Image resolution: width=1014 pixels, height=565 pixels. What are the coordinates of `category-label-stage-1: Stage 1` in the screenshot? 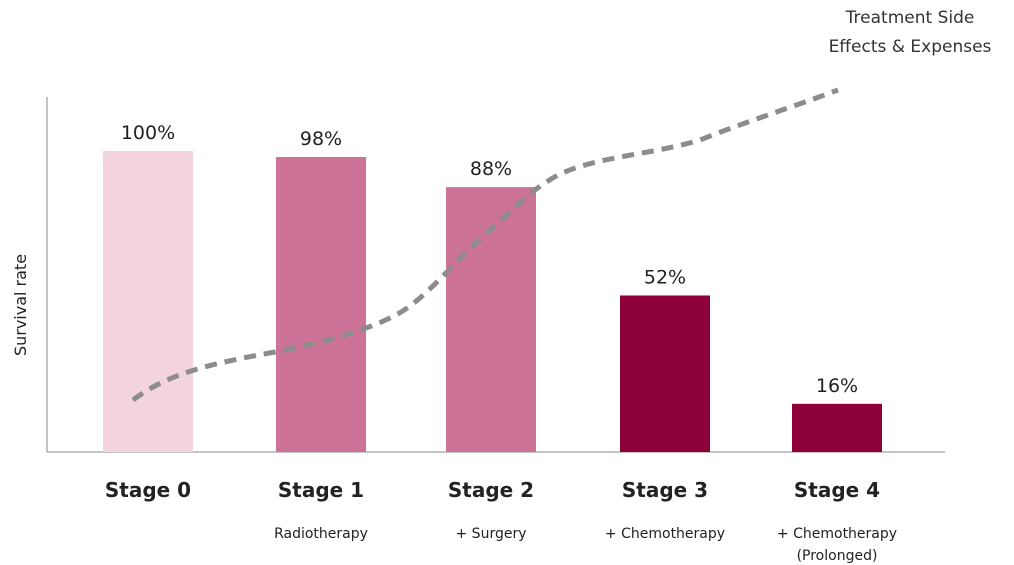 It's located at (321, 490).